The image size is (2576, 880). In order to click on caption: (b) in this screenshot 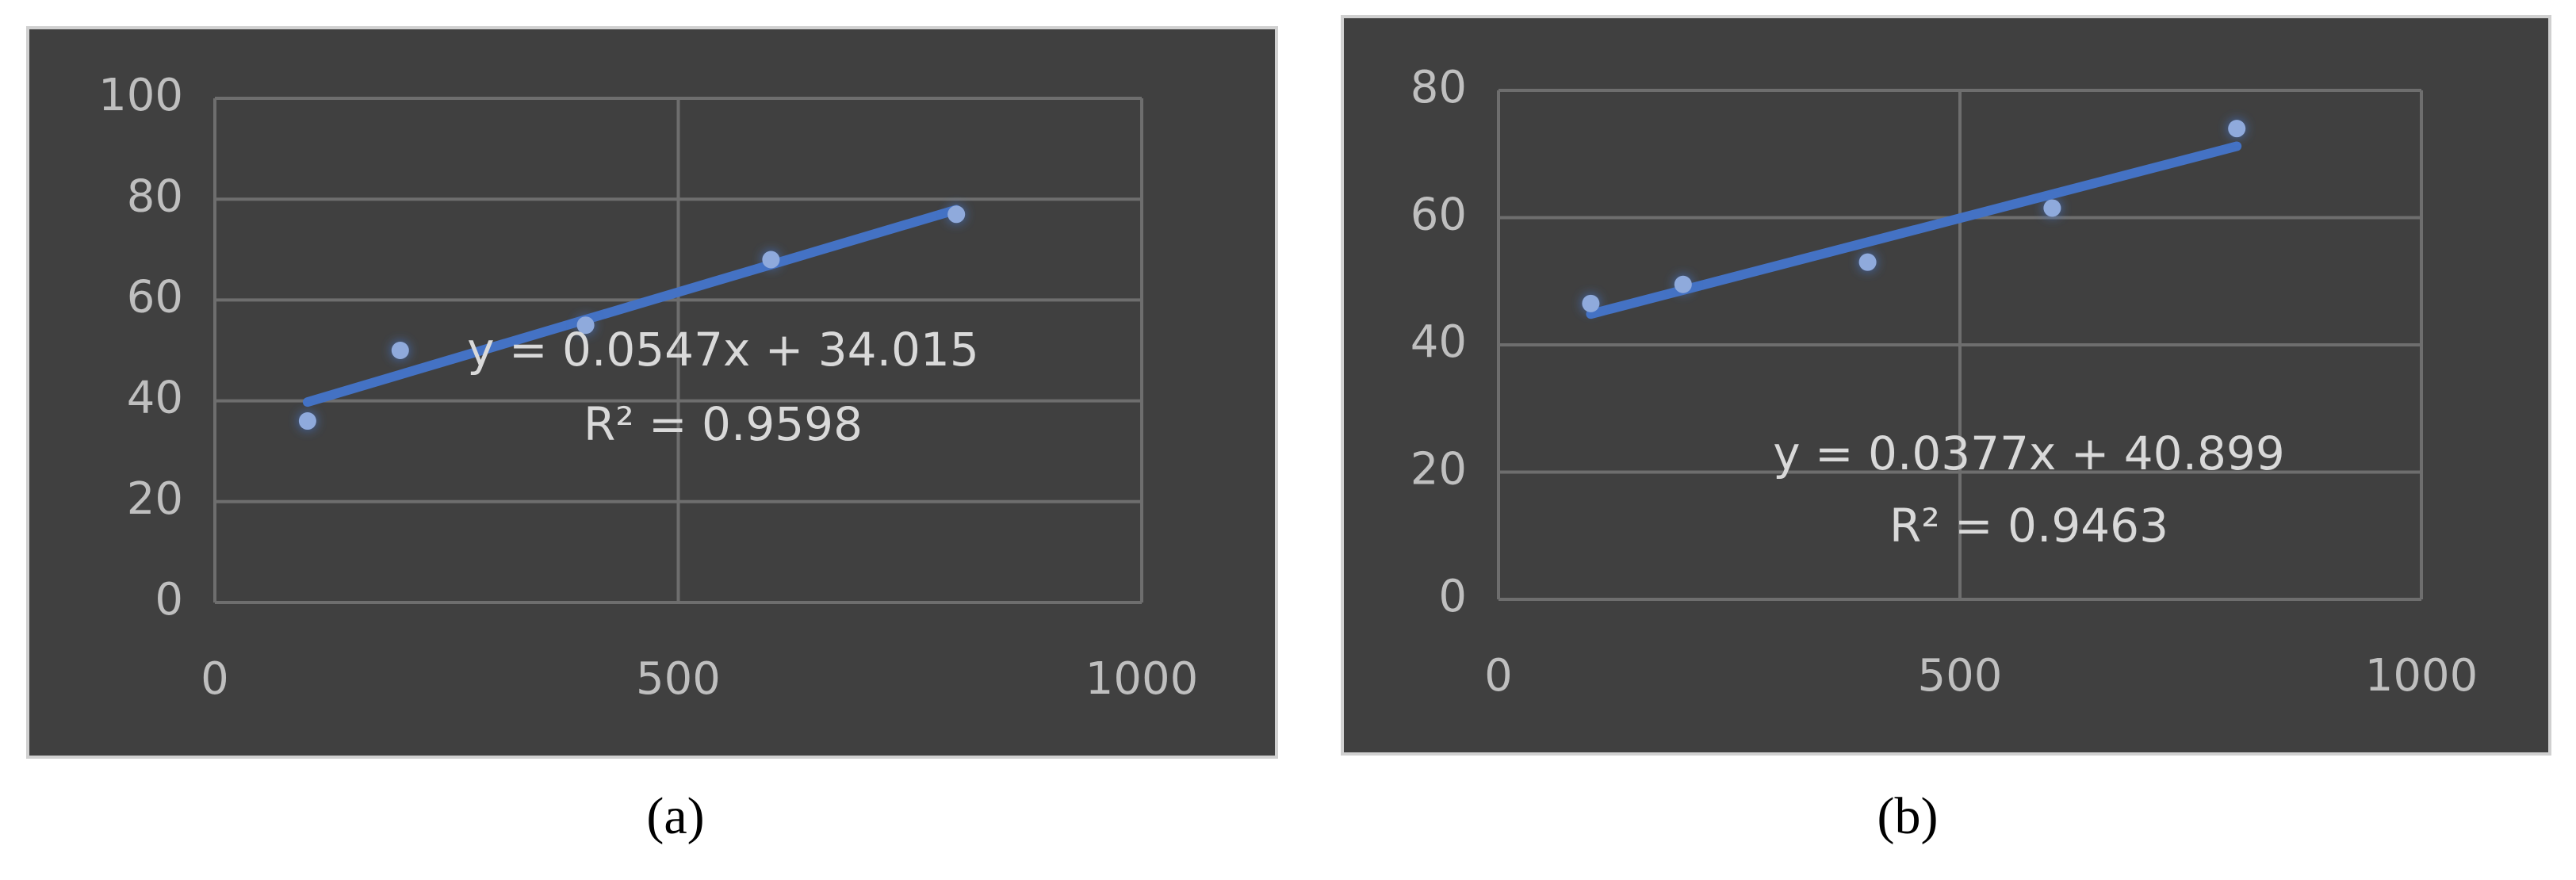, I will do `click(1908, 816)`.